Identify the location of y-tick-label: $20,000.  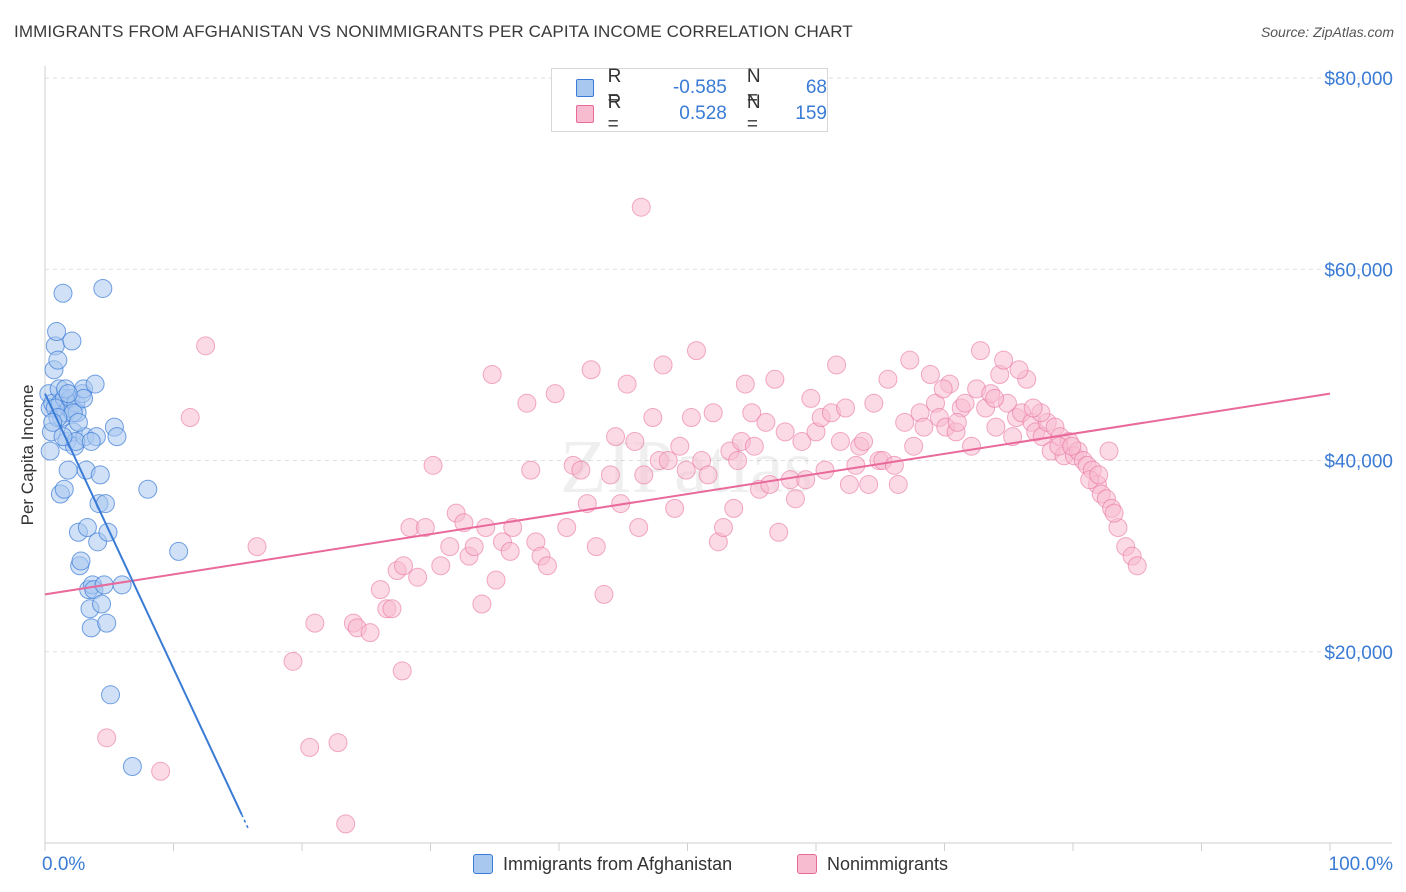
(1358, 653).